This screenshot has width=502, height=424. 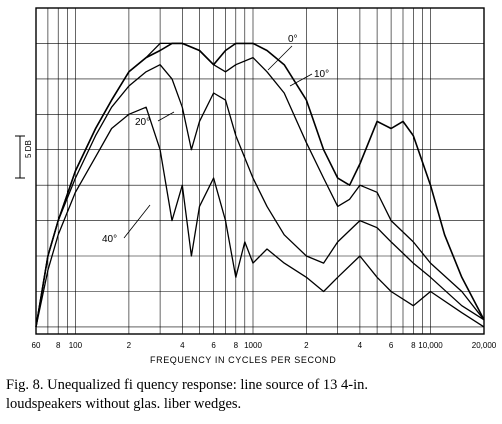 What do you see at coordinates (166, 116) in the screenshot?
I see `annotation-20deg-leader` at bounding box center [166, 116].